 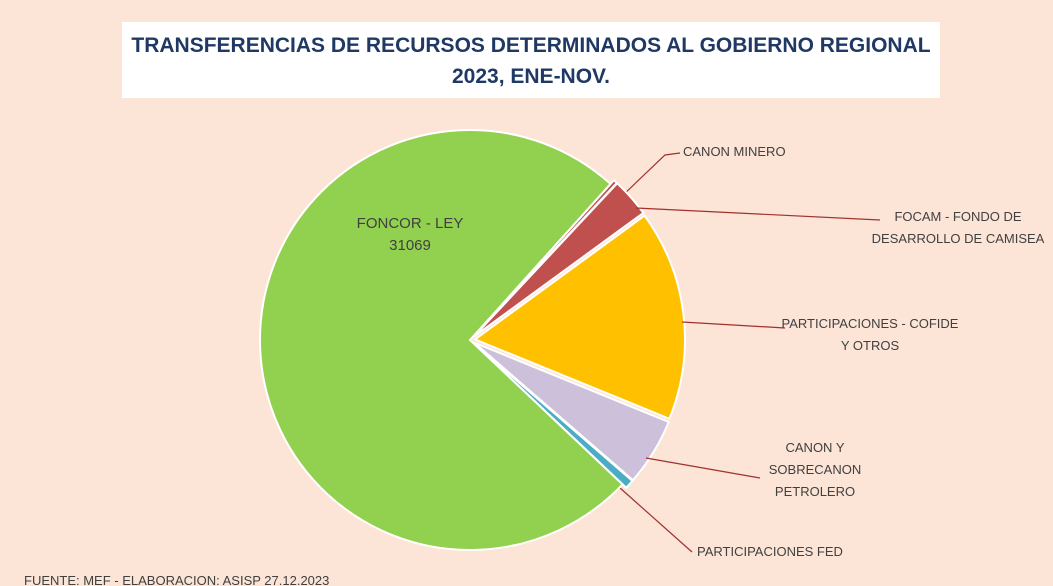 What do you see at coordinates (770, 551) in the screenshot?
I see `slice-label: PARTICIPACIONES FED` at bounding box center [770, 551].